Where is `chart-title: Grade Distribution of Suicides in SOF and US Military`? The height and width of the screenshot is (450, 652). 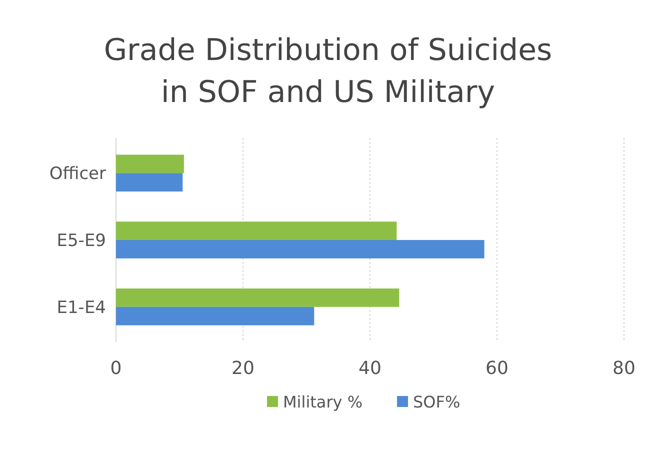 chart-title: Grade Distribution of Suicides in SOF and US Military is located at coordinates (328, 71).